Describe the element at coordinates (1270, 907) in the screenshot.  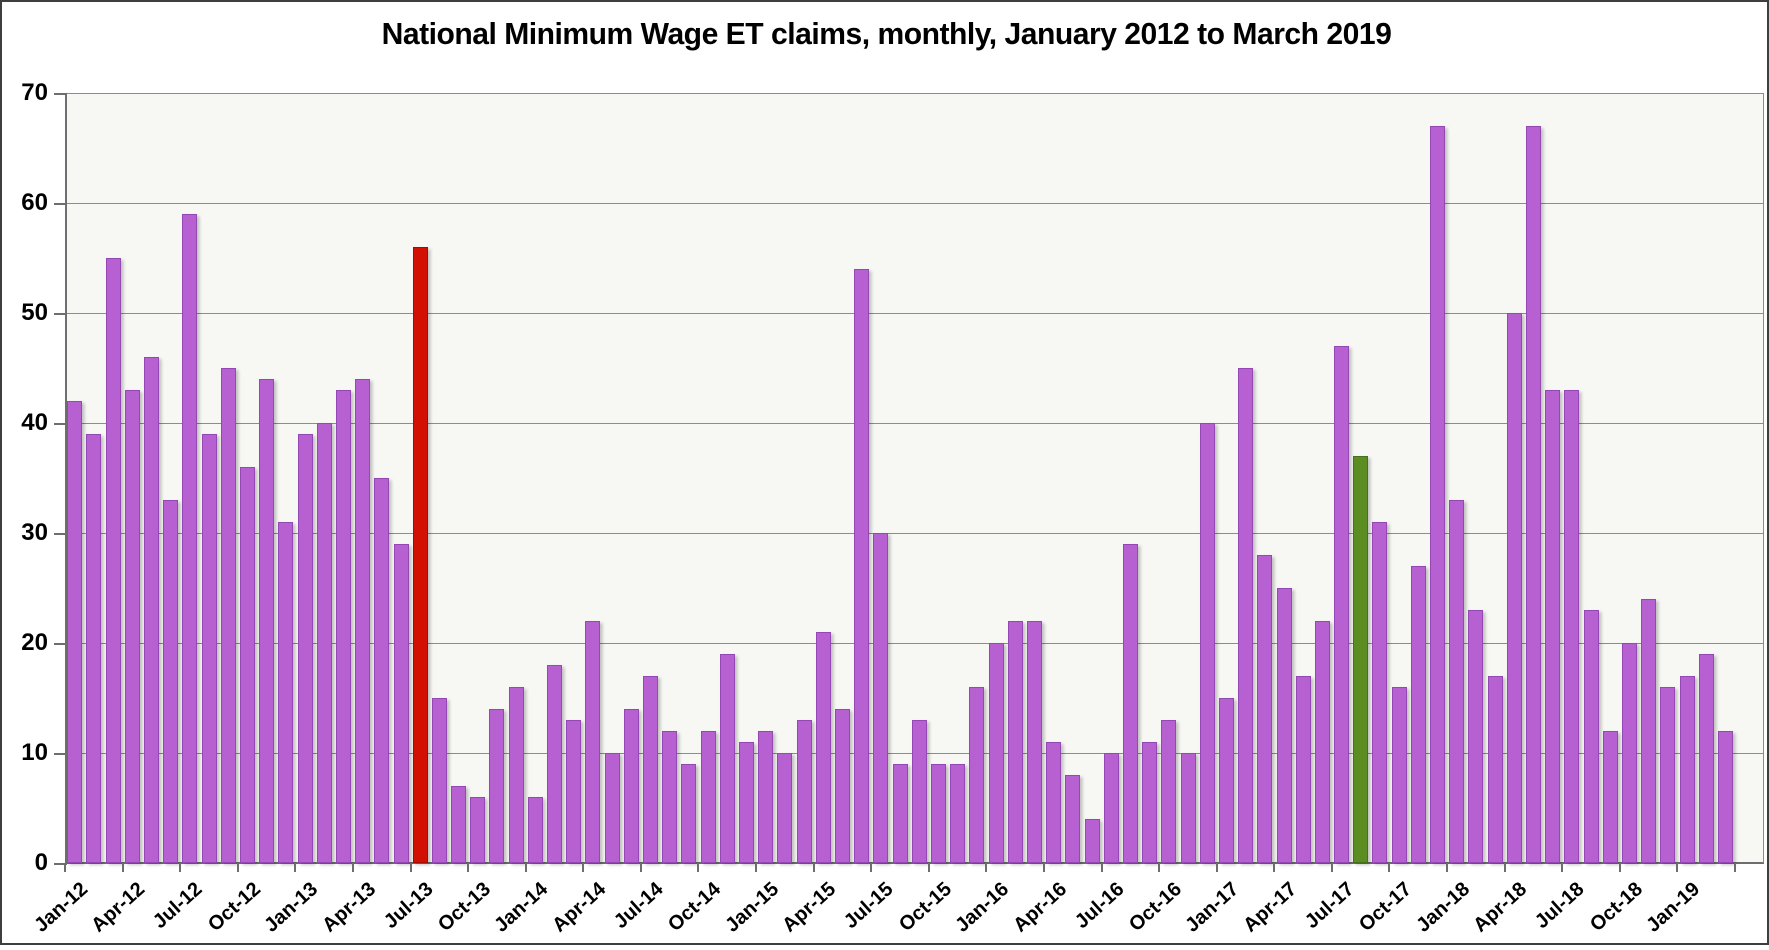
I see `x-axis-tick-label: Apr-17` at that location.